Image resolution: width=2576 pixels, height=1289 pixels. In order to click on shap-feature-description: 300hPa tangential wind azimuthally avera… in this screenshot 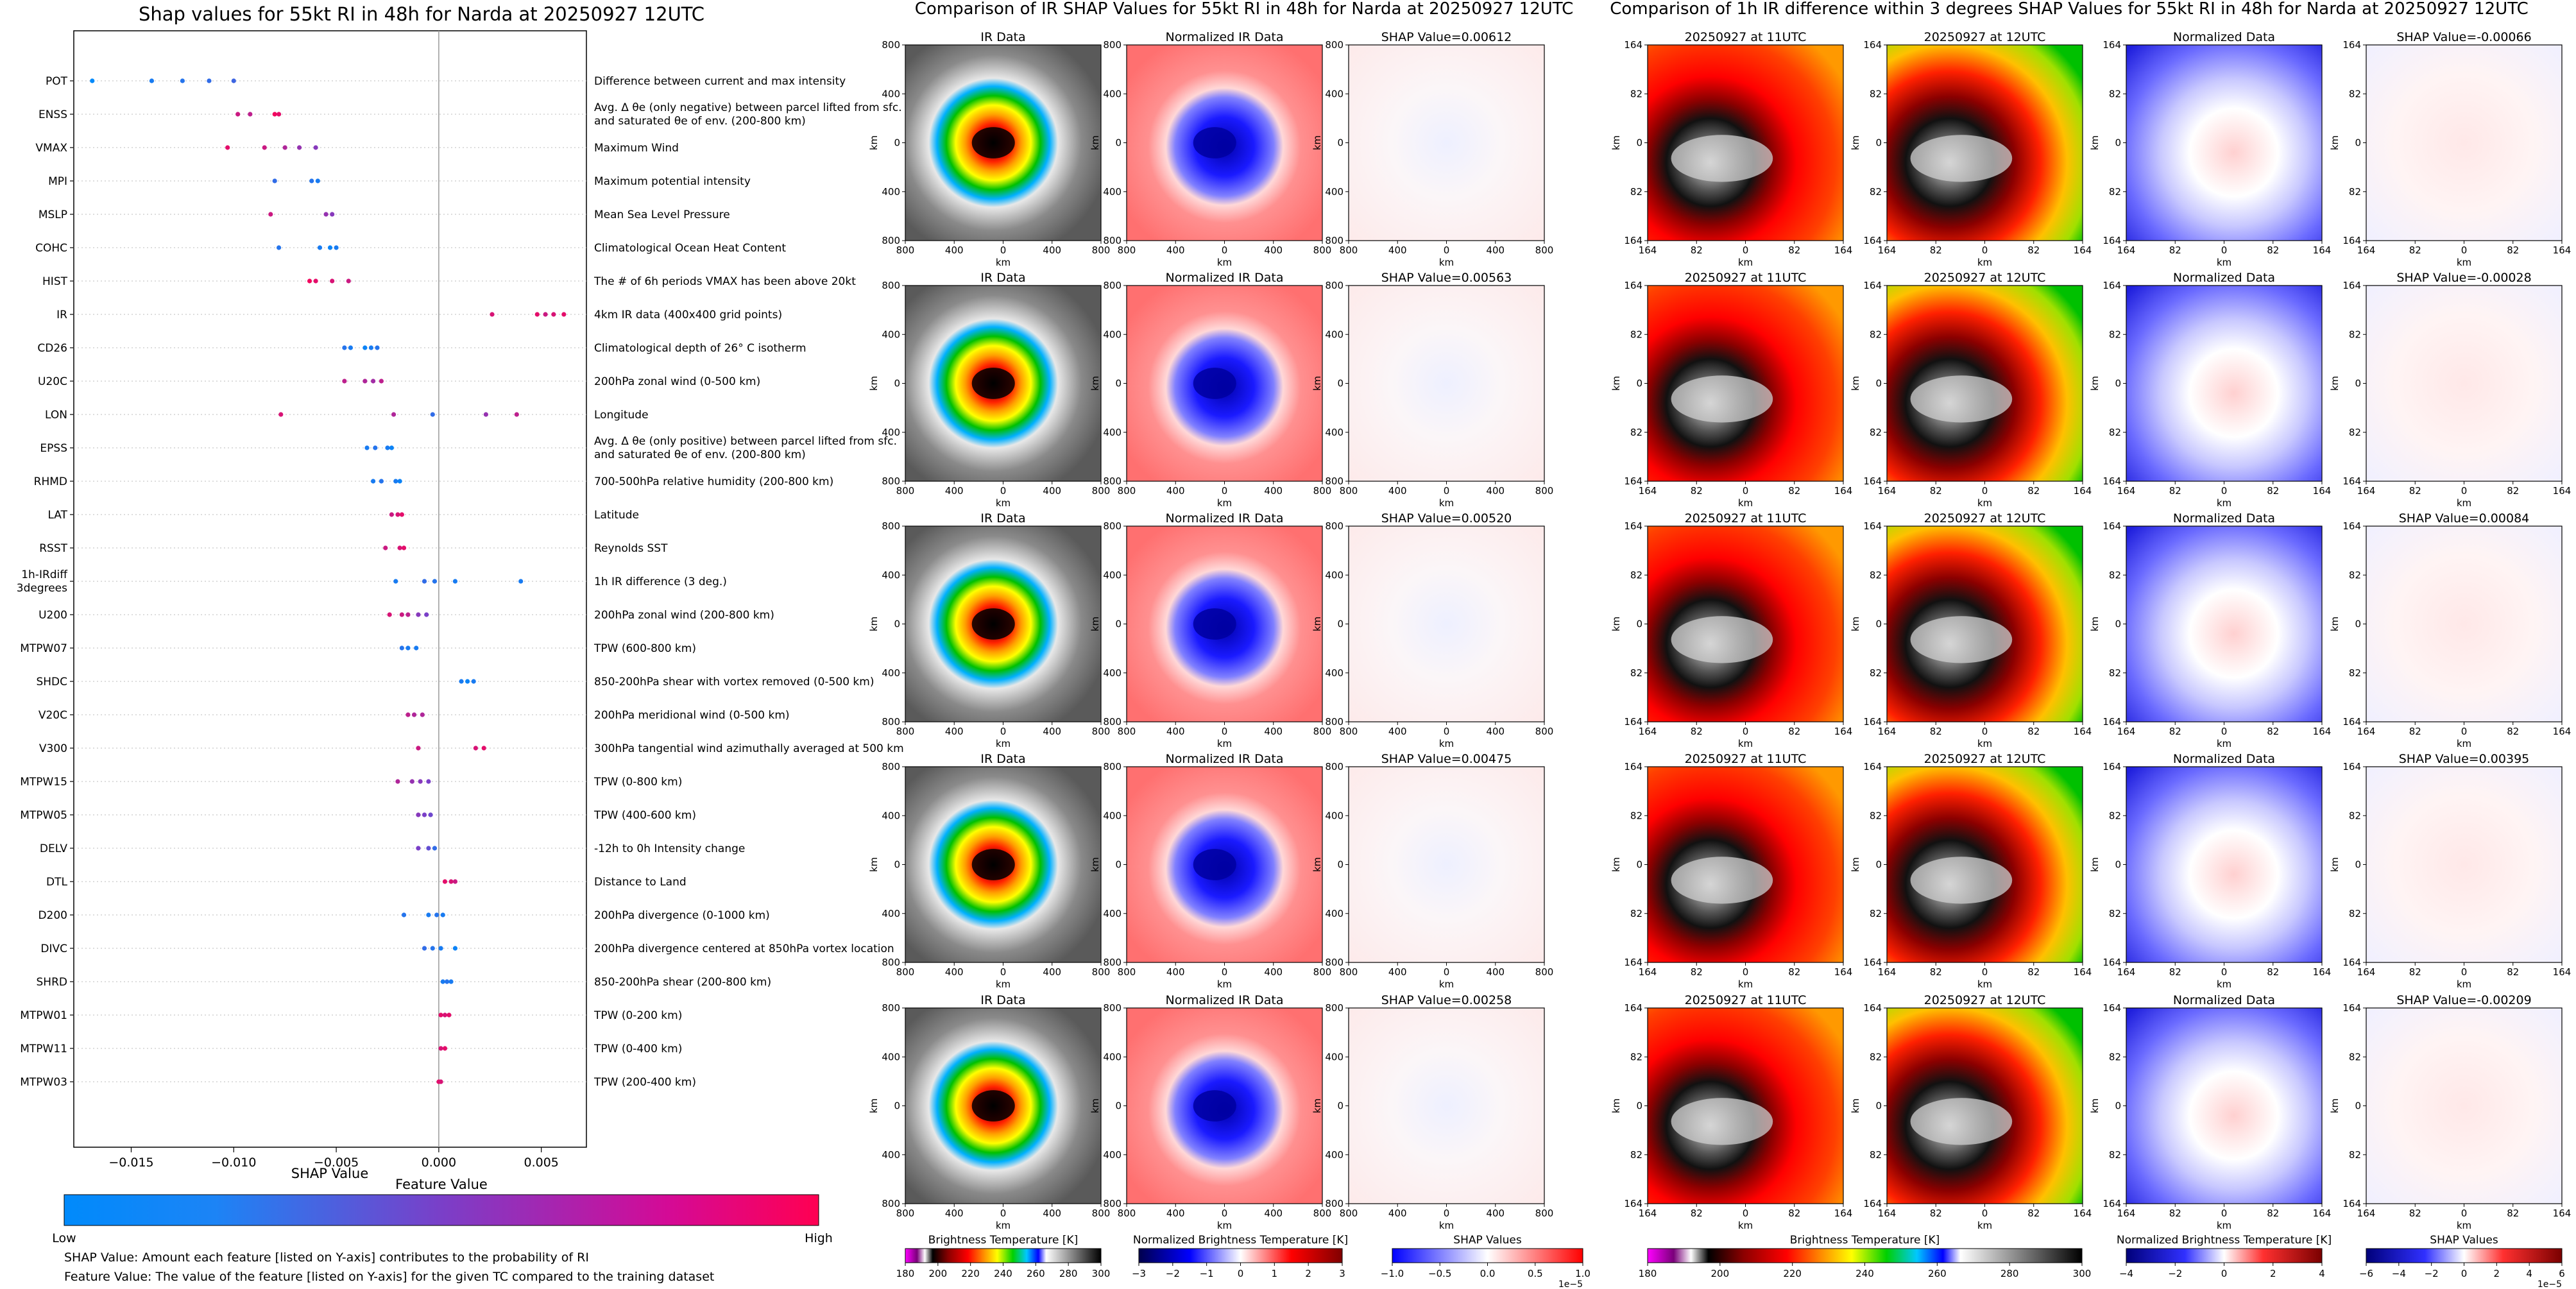, I will do `click(749, 748)`.